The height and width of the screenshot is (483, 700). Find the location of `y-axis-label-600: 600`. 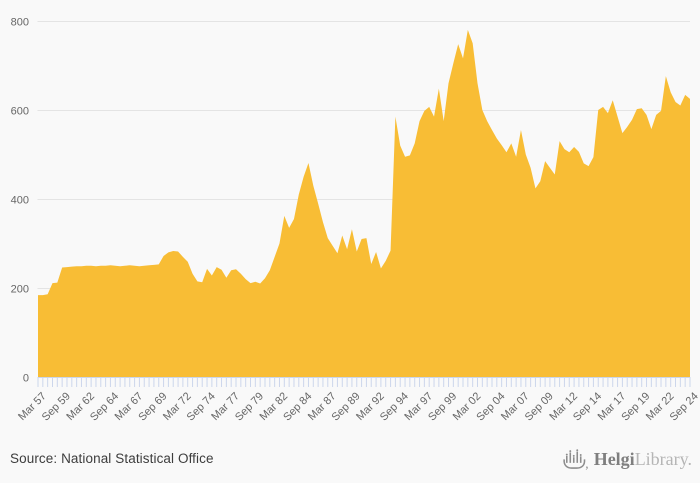

y-axis-label-600: 600 is located at coordinates (20, 112).